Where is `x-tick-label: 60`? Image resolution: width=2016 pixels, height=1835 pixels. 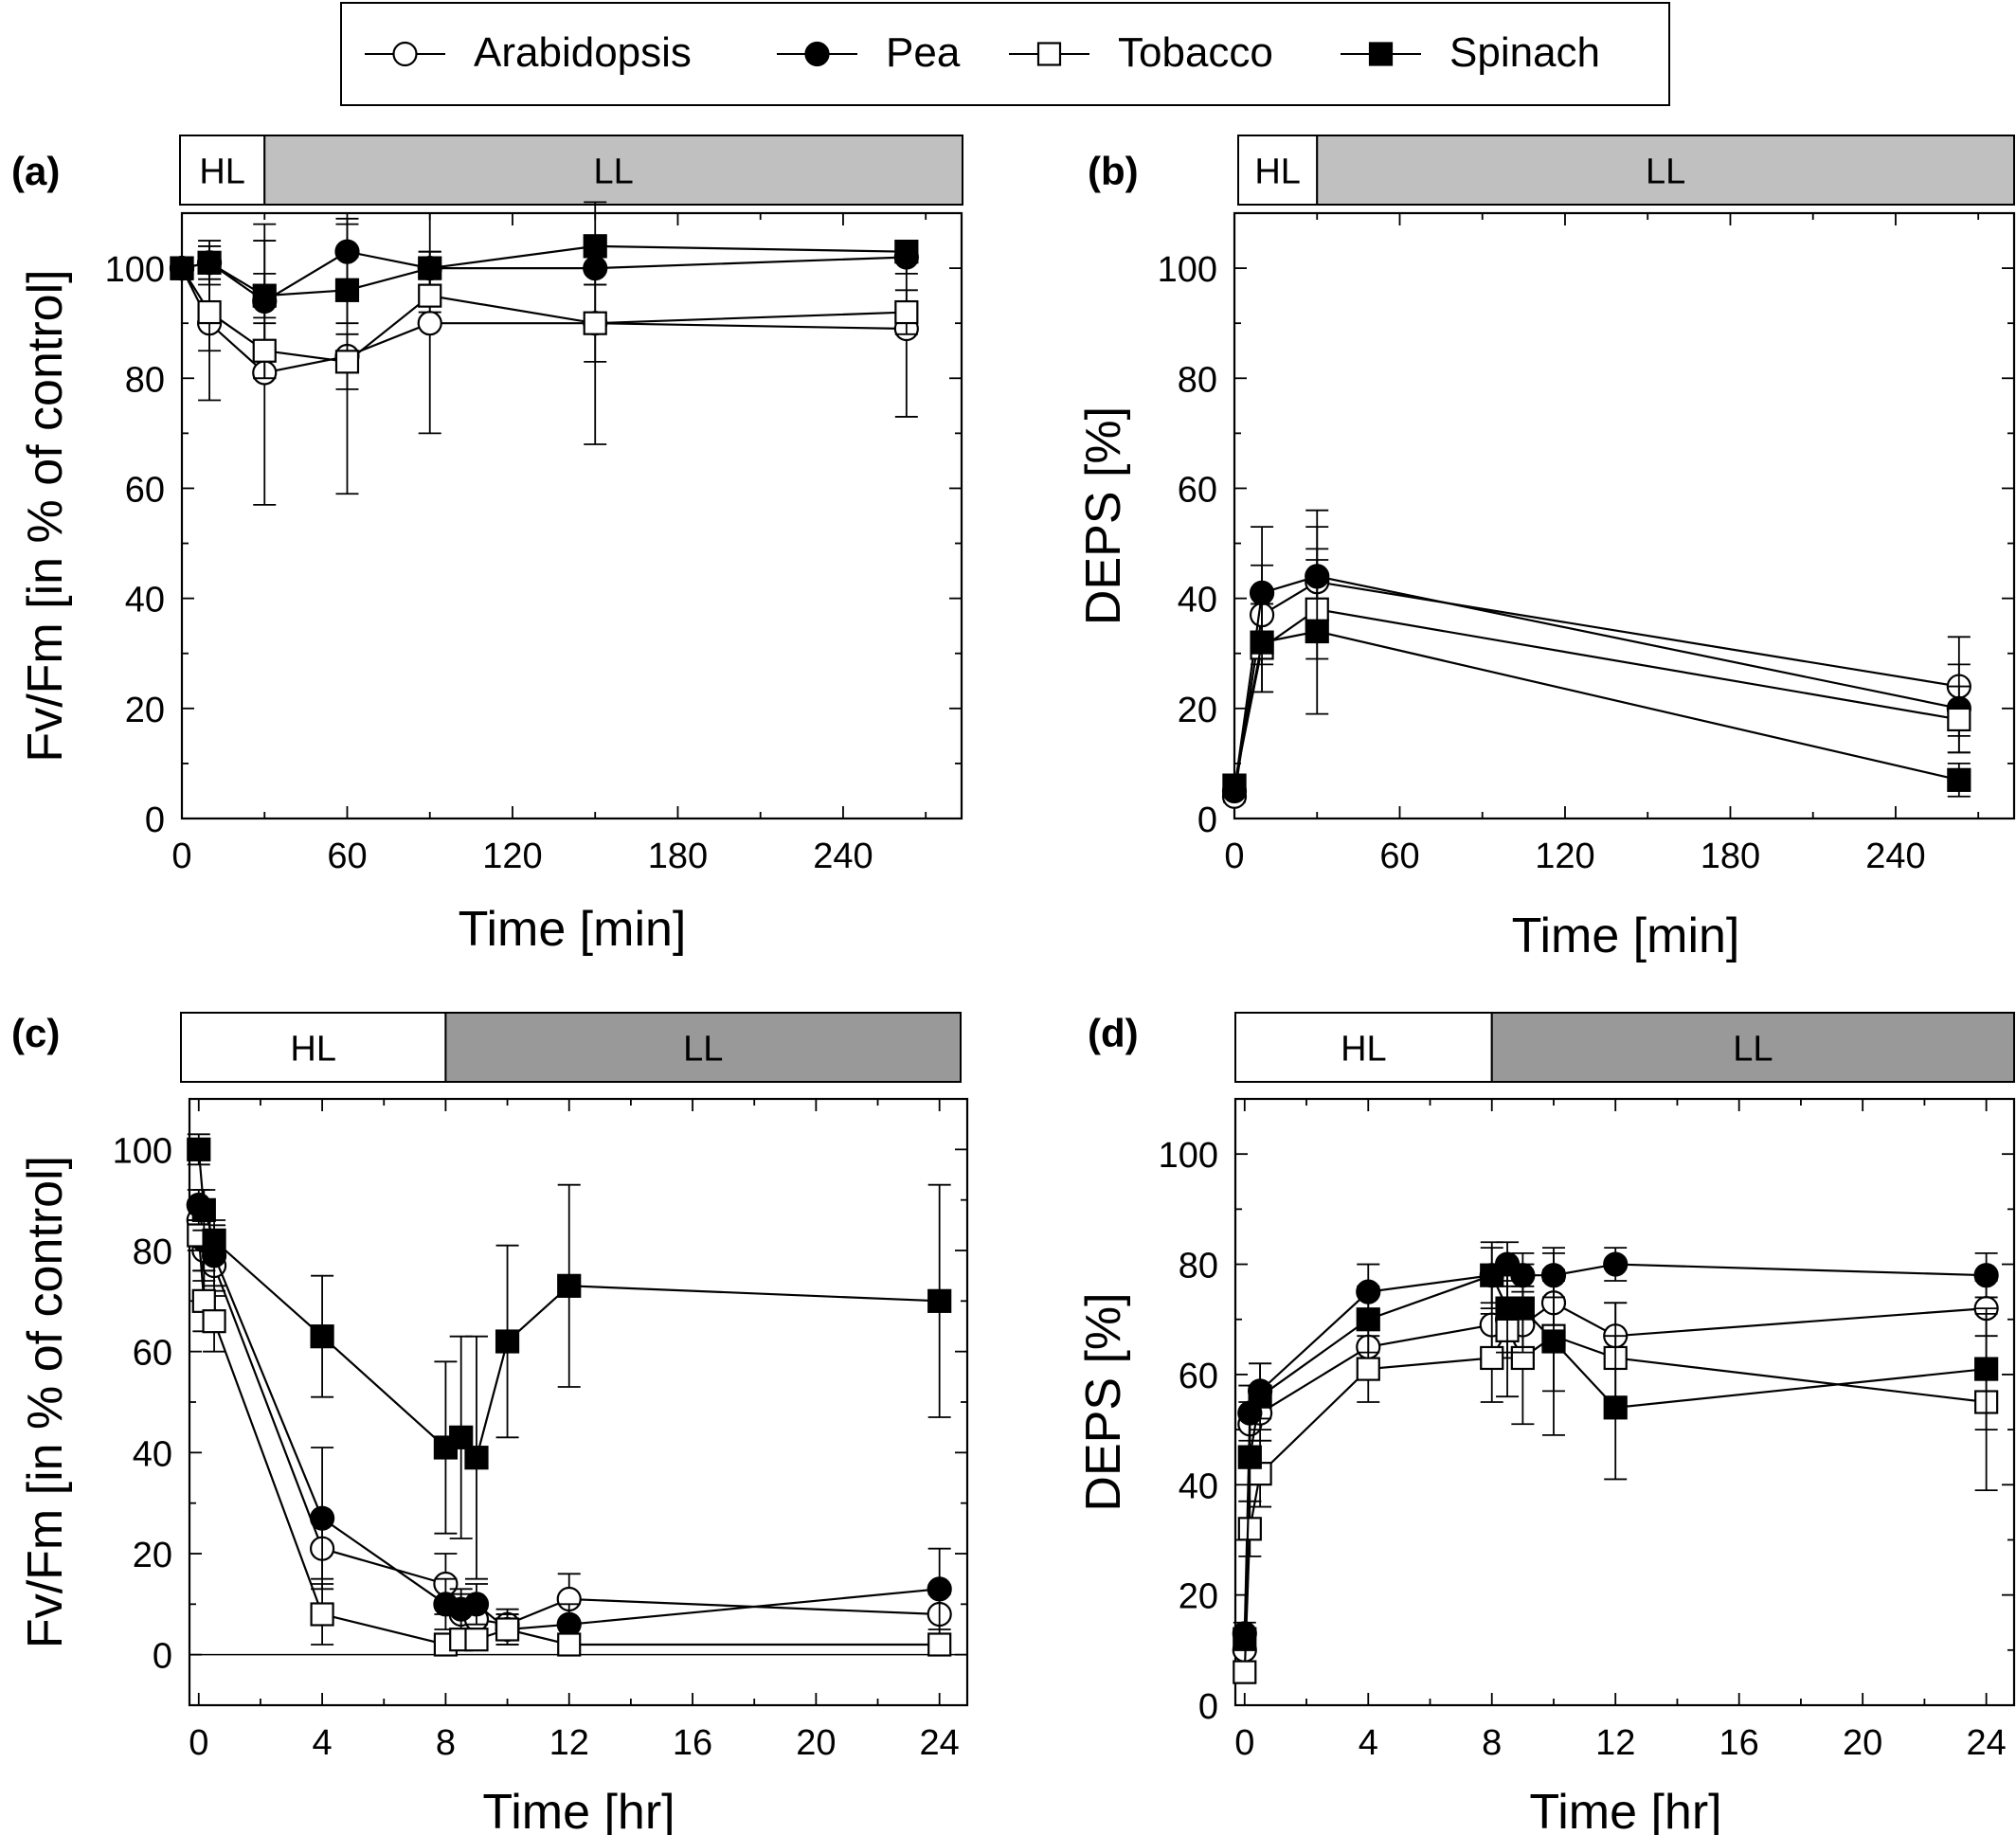 x-tick-label: 60 is located at coordinates (1399, 856).